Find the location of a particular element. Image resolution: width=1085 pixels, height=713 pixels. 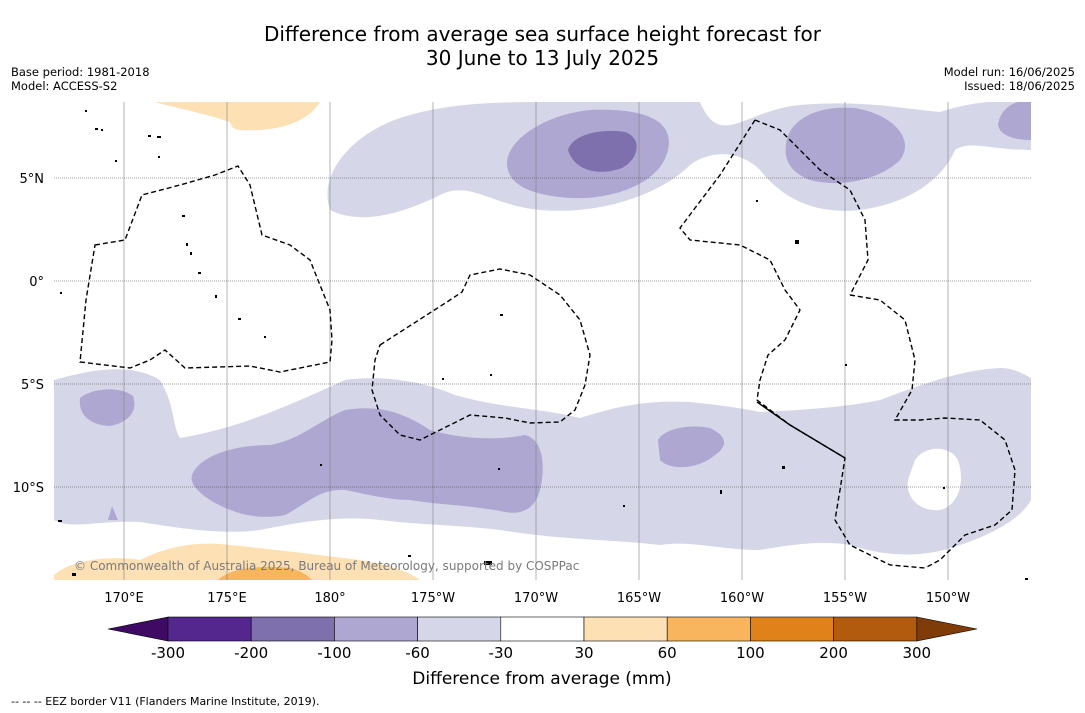

longitude-tick-label: 170°E is located at coordinates (124, 598).